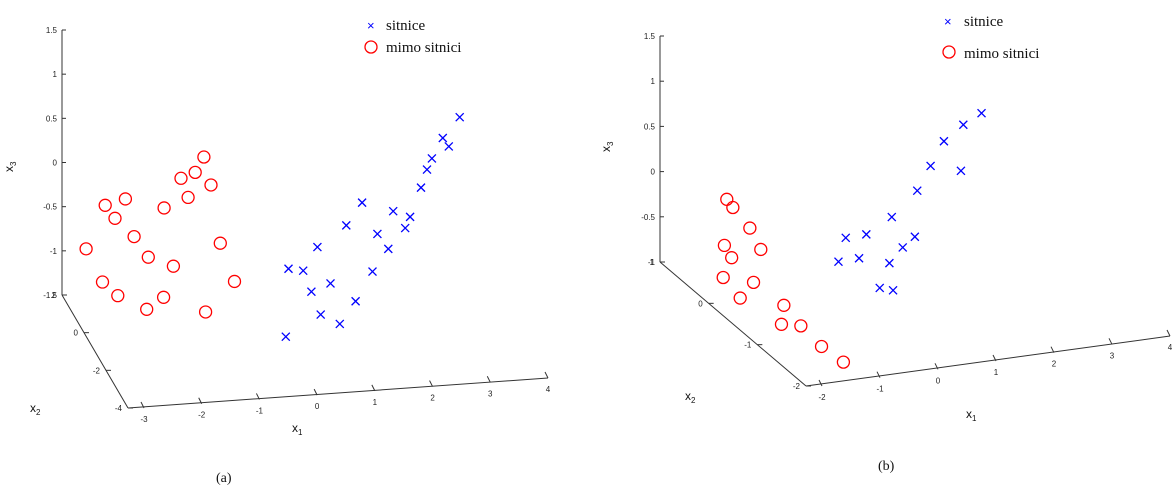 This screenshot has width=1173, height=491. What do you see at coordinates (990, 38) in the screenshot?
I see `legend-b: × sitnice mimo sitnici` at bounding box center [990, 38].